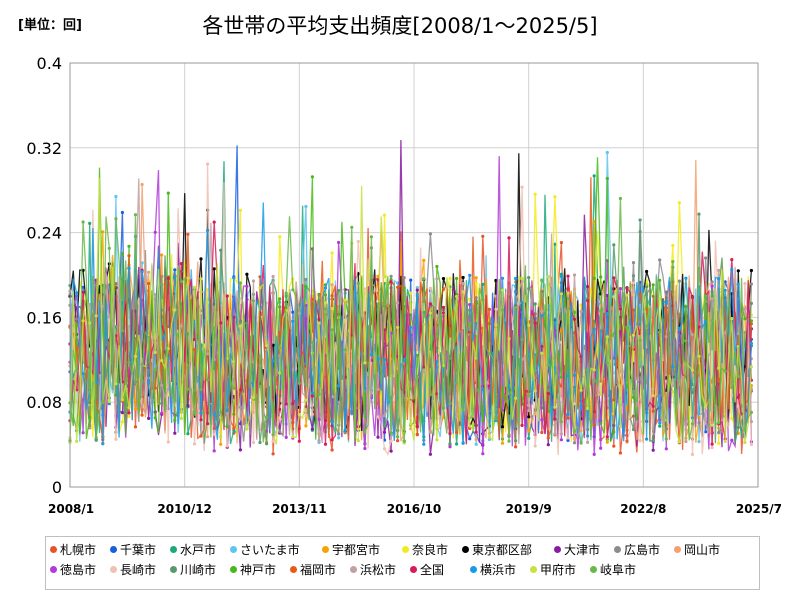 The width and height of the screenshot is (800, 600). I want to click on legend-item: 広島市, so click(644, 549).